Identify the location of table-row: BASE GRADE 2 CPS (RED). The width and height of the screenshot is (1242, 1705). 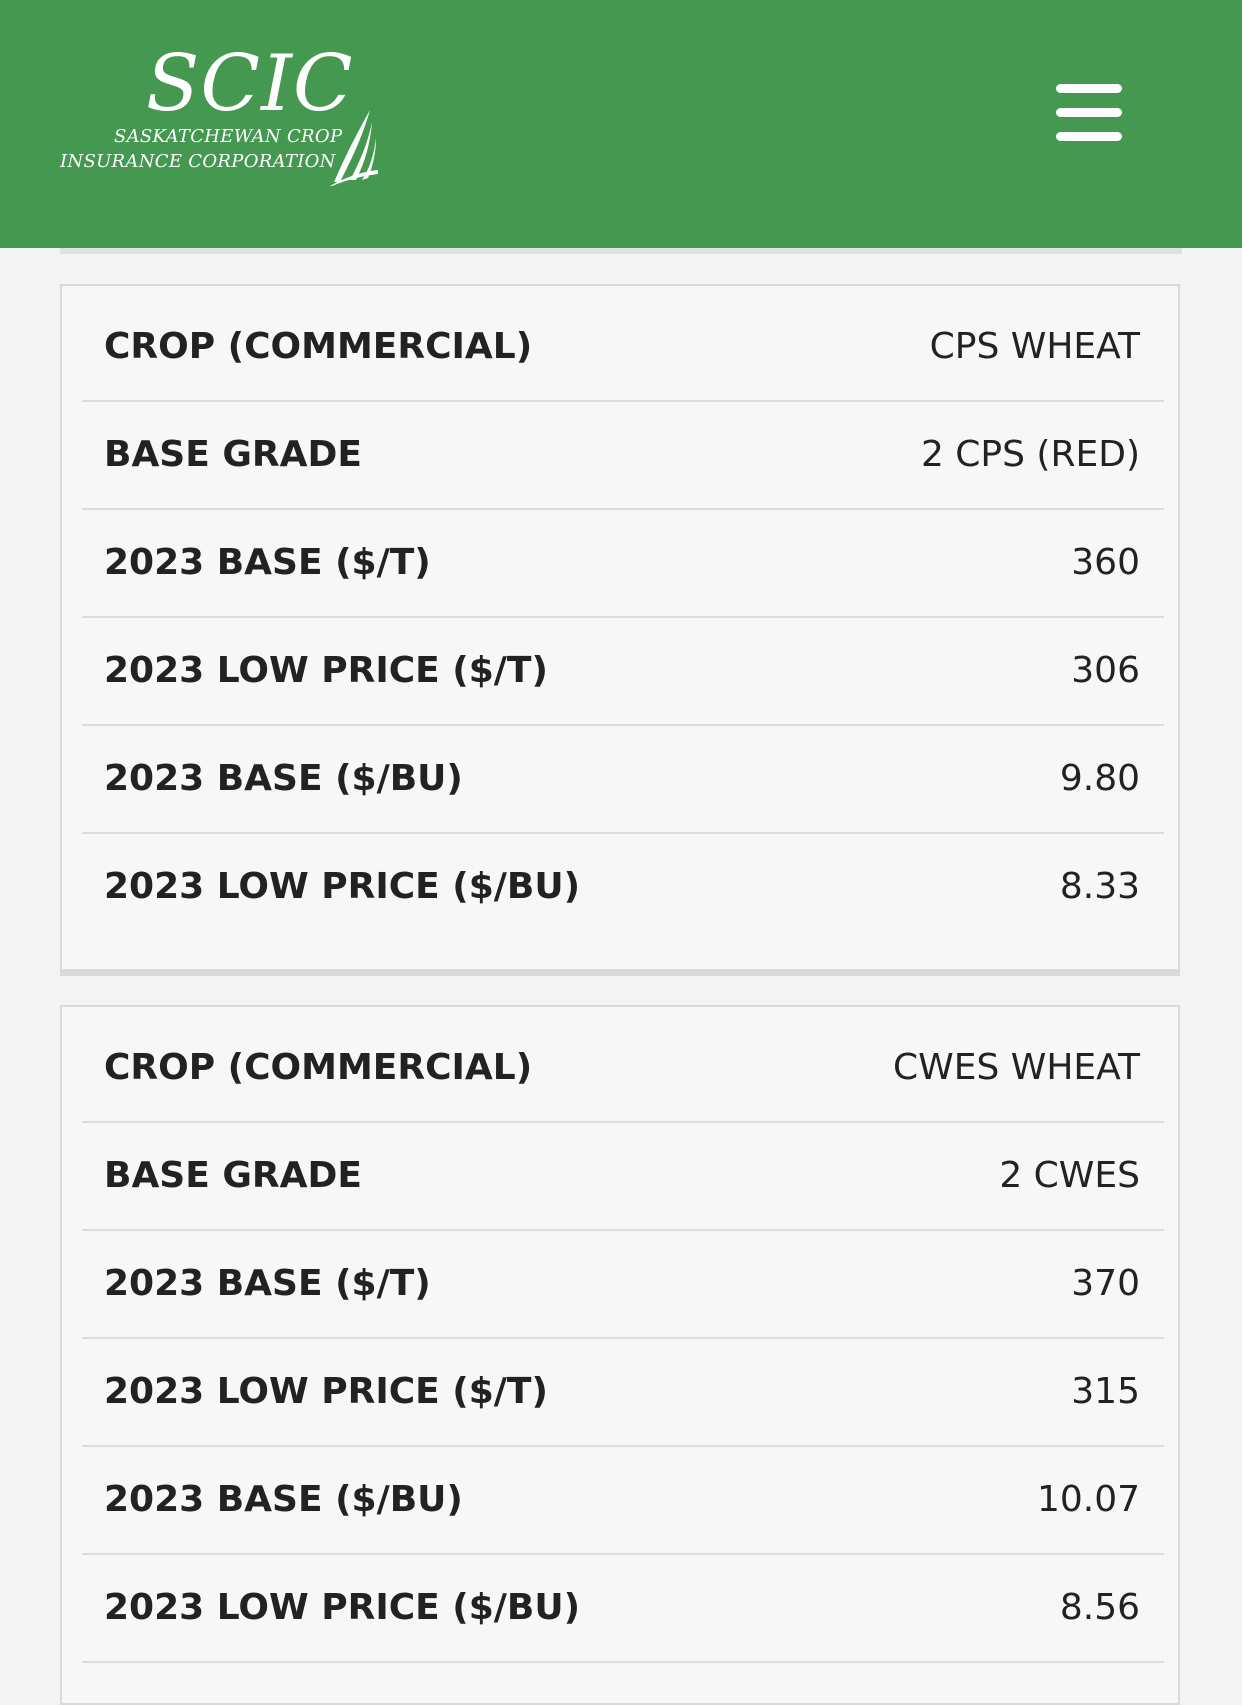
(623, 456).